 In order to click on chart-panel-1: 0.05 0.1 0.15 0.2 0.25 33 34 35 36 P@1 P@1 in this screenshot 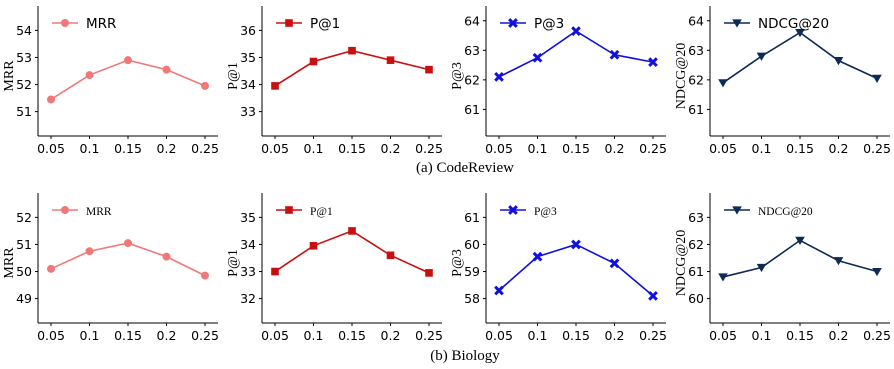, I will do `click(334, 81)`.